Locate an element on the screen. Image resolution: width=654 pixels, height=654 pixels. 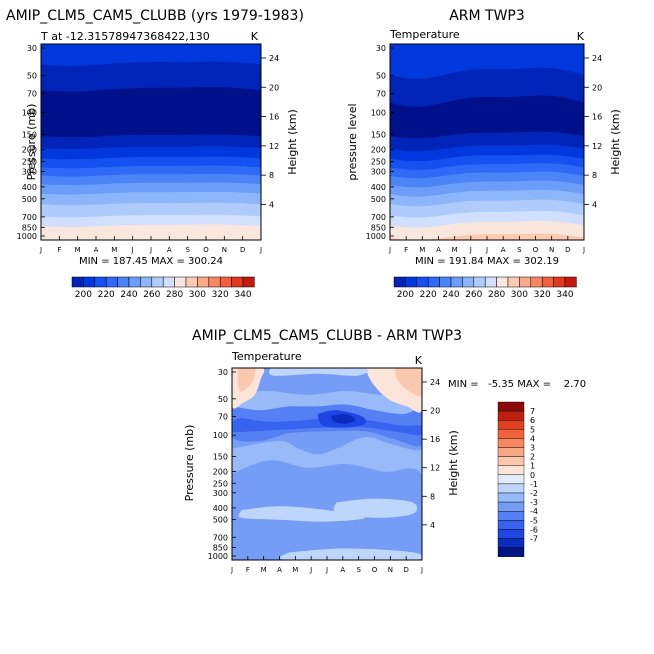
colorbar-label: 300 is located at coordinates (519, 295).